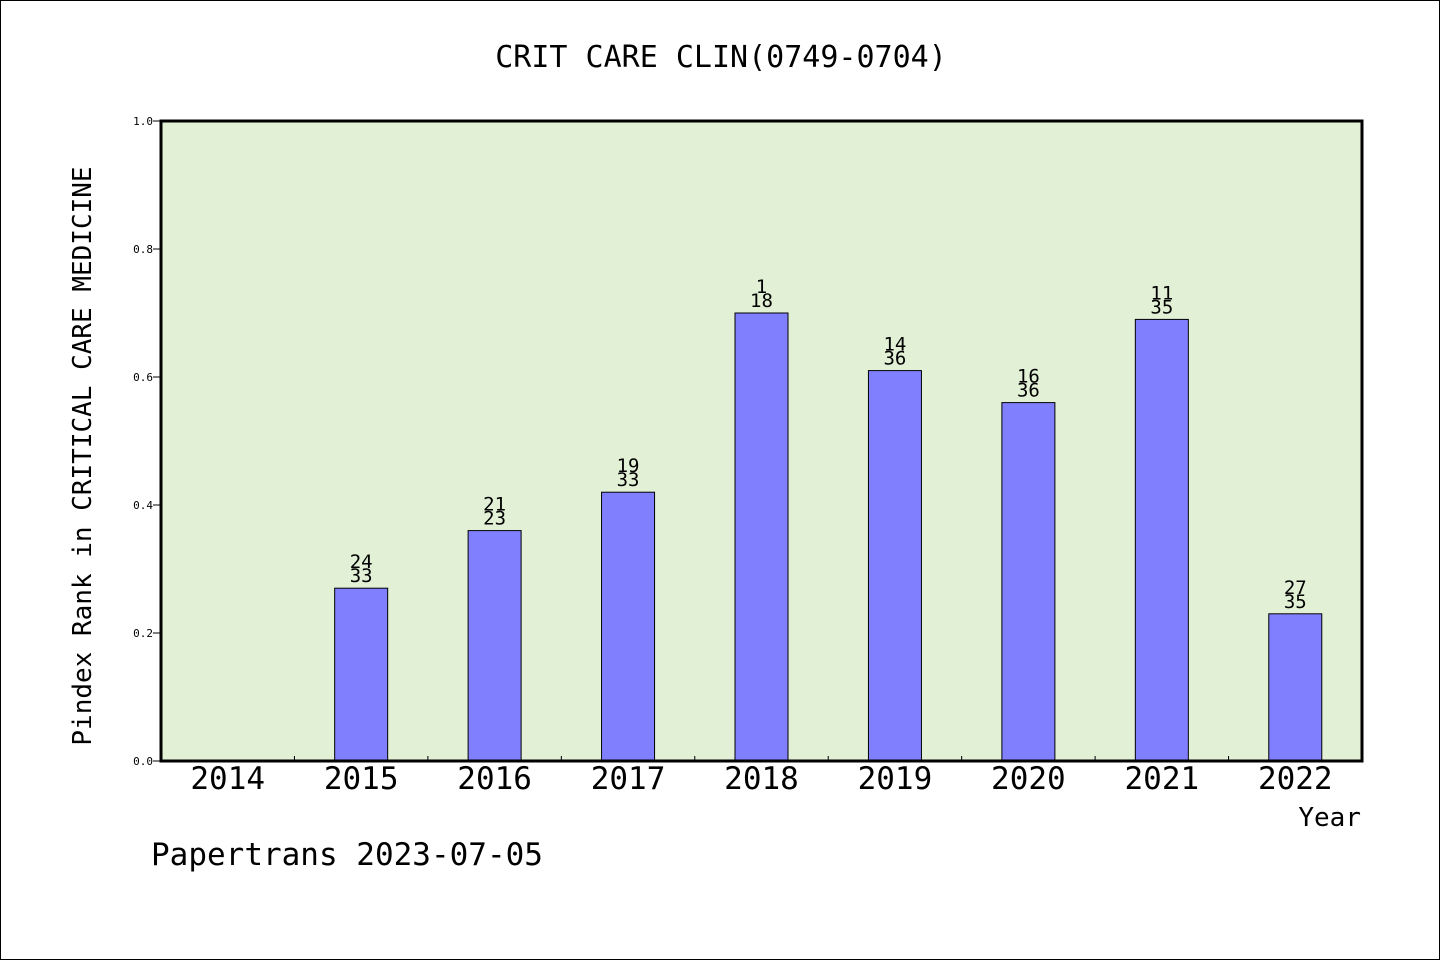 The width and height of the screenshot is (1440, 961). I want to click on bar-2022, so click(1295, 687).